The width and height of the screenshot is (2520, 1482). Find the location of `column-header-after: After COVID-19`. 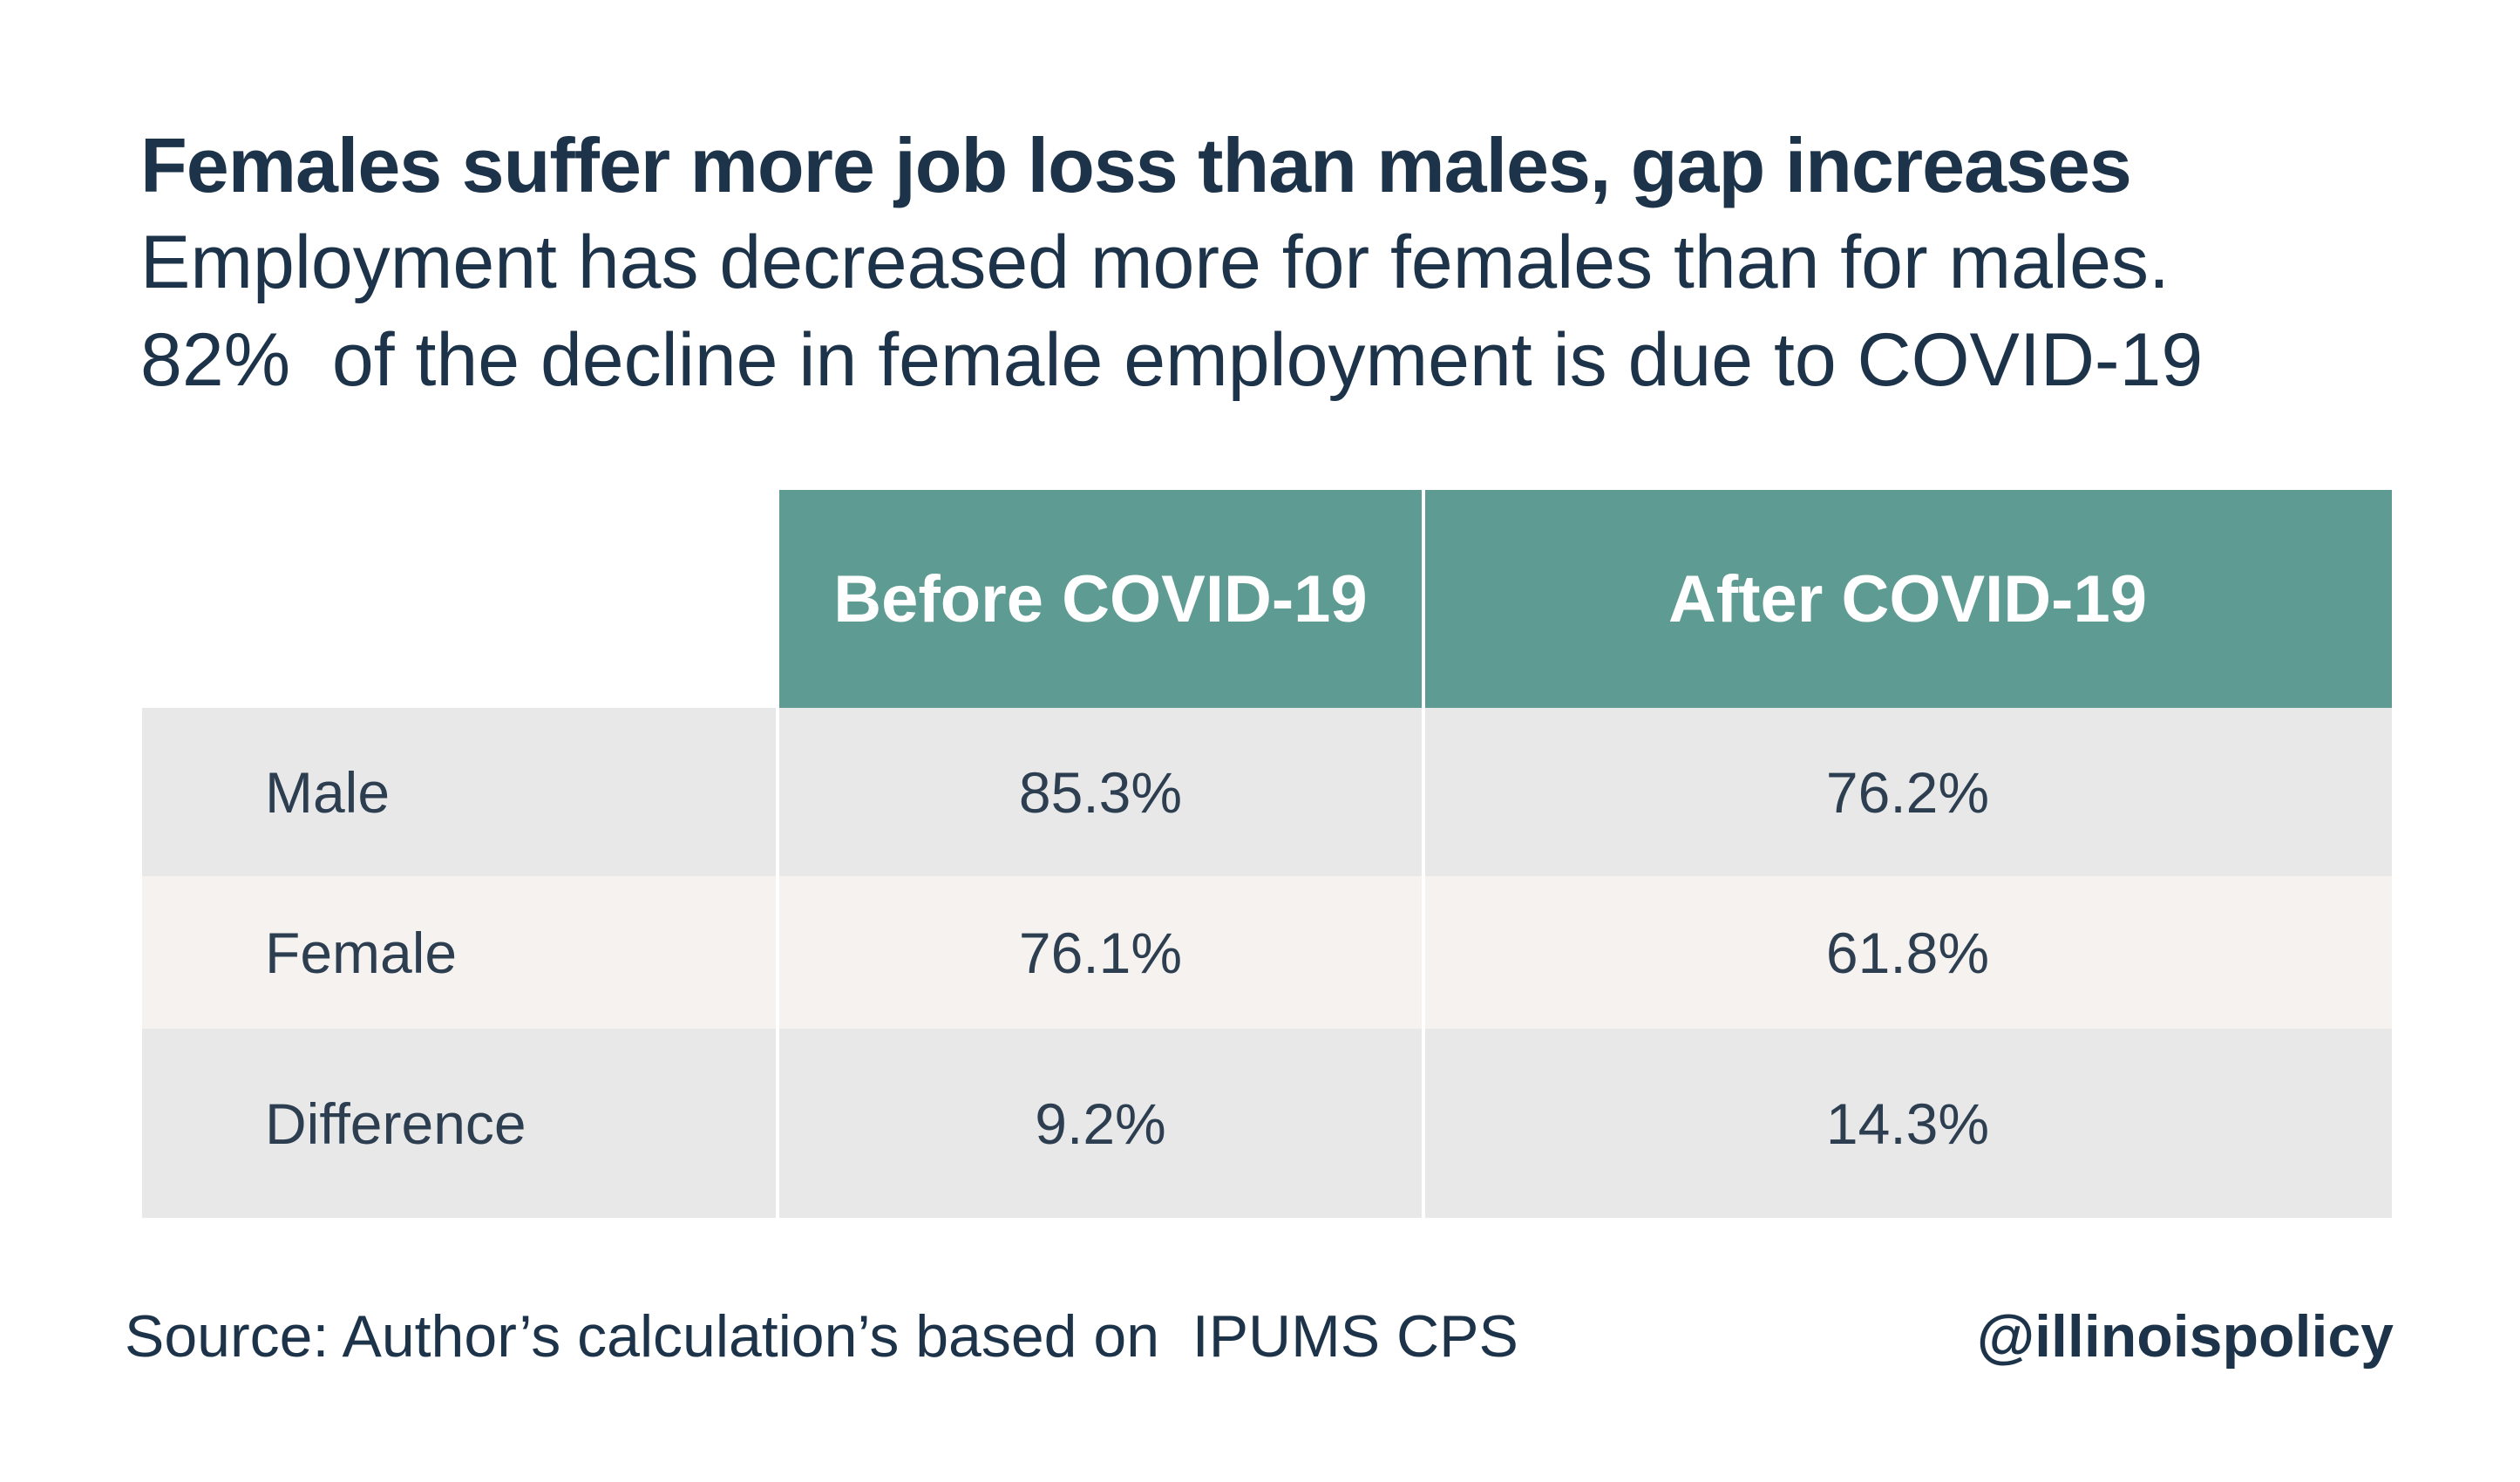

column-header-after: After COVID-19 is located at coordinates (1907, 599).